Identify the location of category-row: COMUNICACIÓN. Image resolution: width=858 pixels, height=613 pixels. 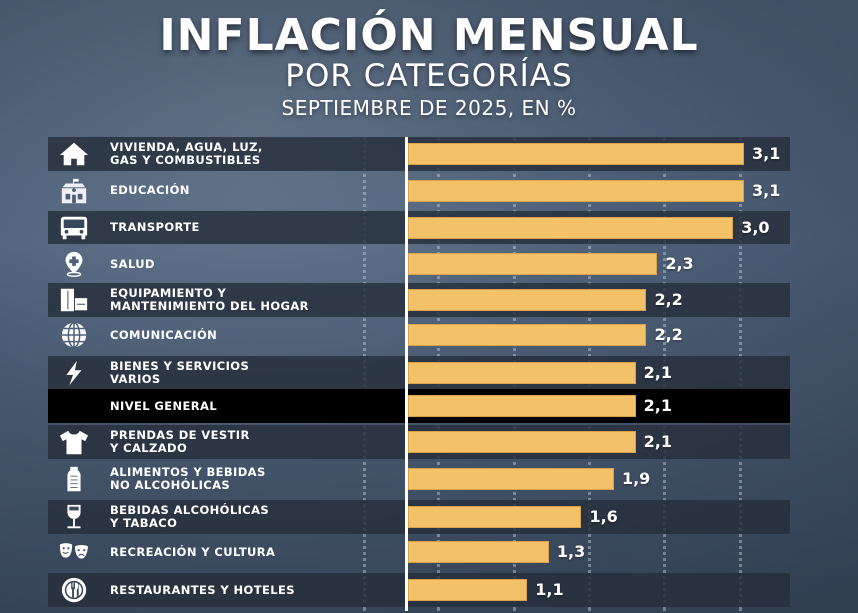
(419, 335).